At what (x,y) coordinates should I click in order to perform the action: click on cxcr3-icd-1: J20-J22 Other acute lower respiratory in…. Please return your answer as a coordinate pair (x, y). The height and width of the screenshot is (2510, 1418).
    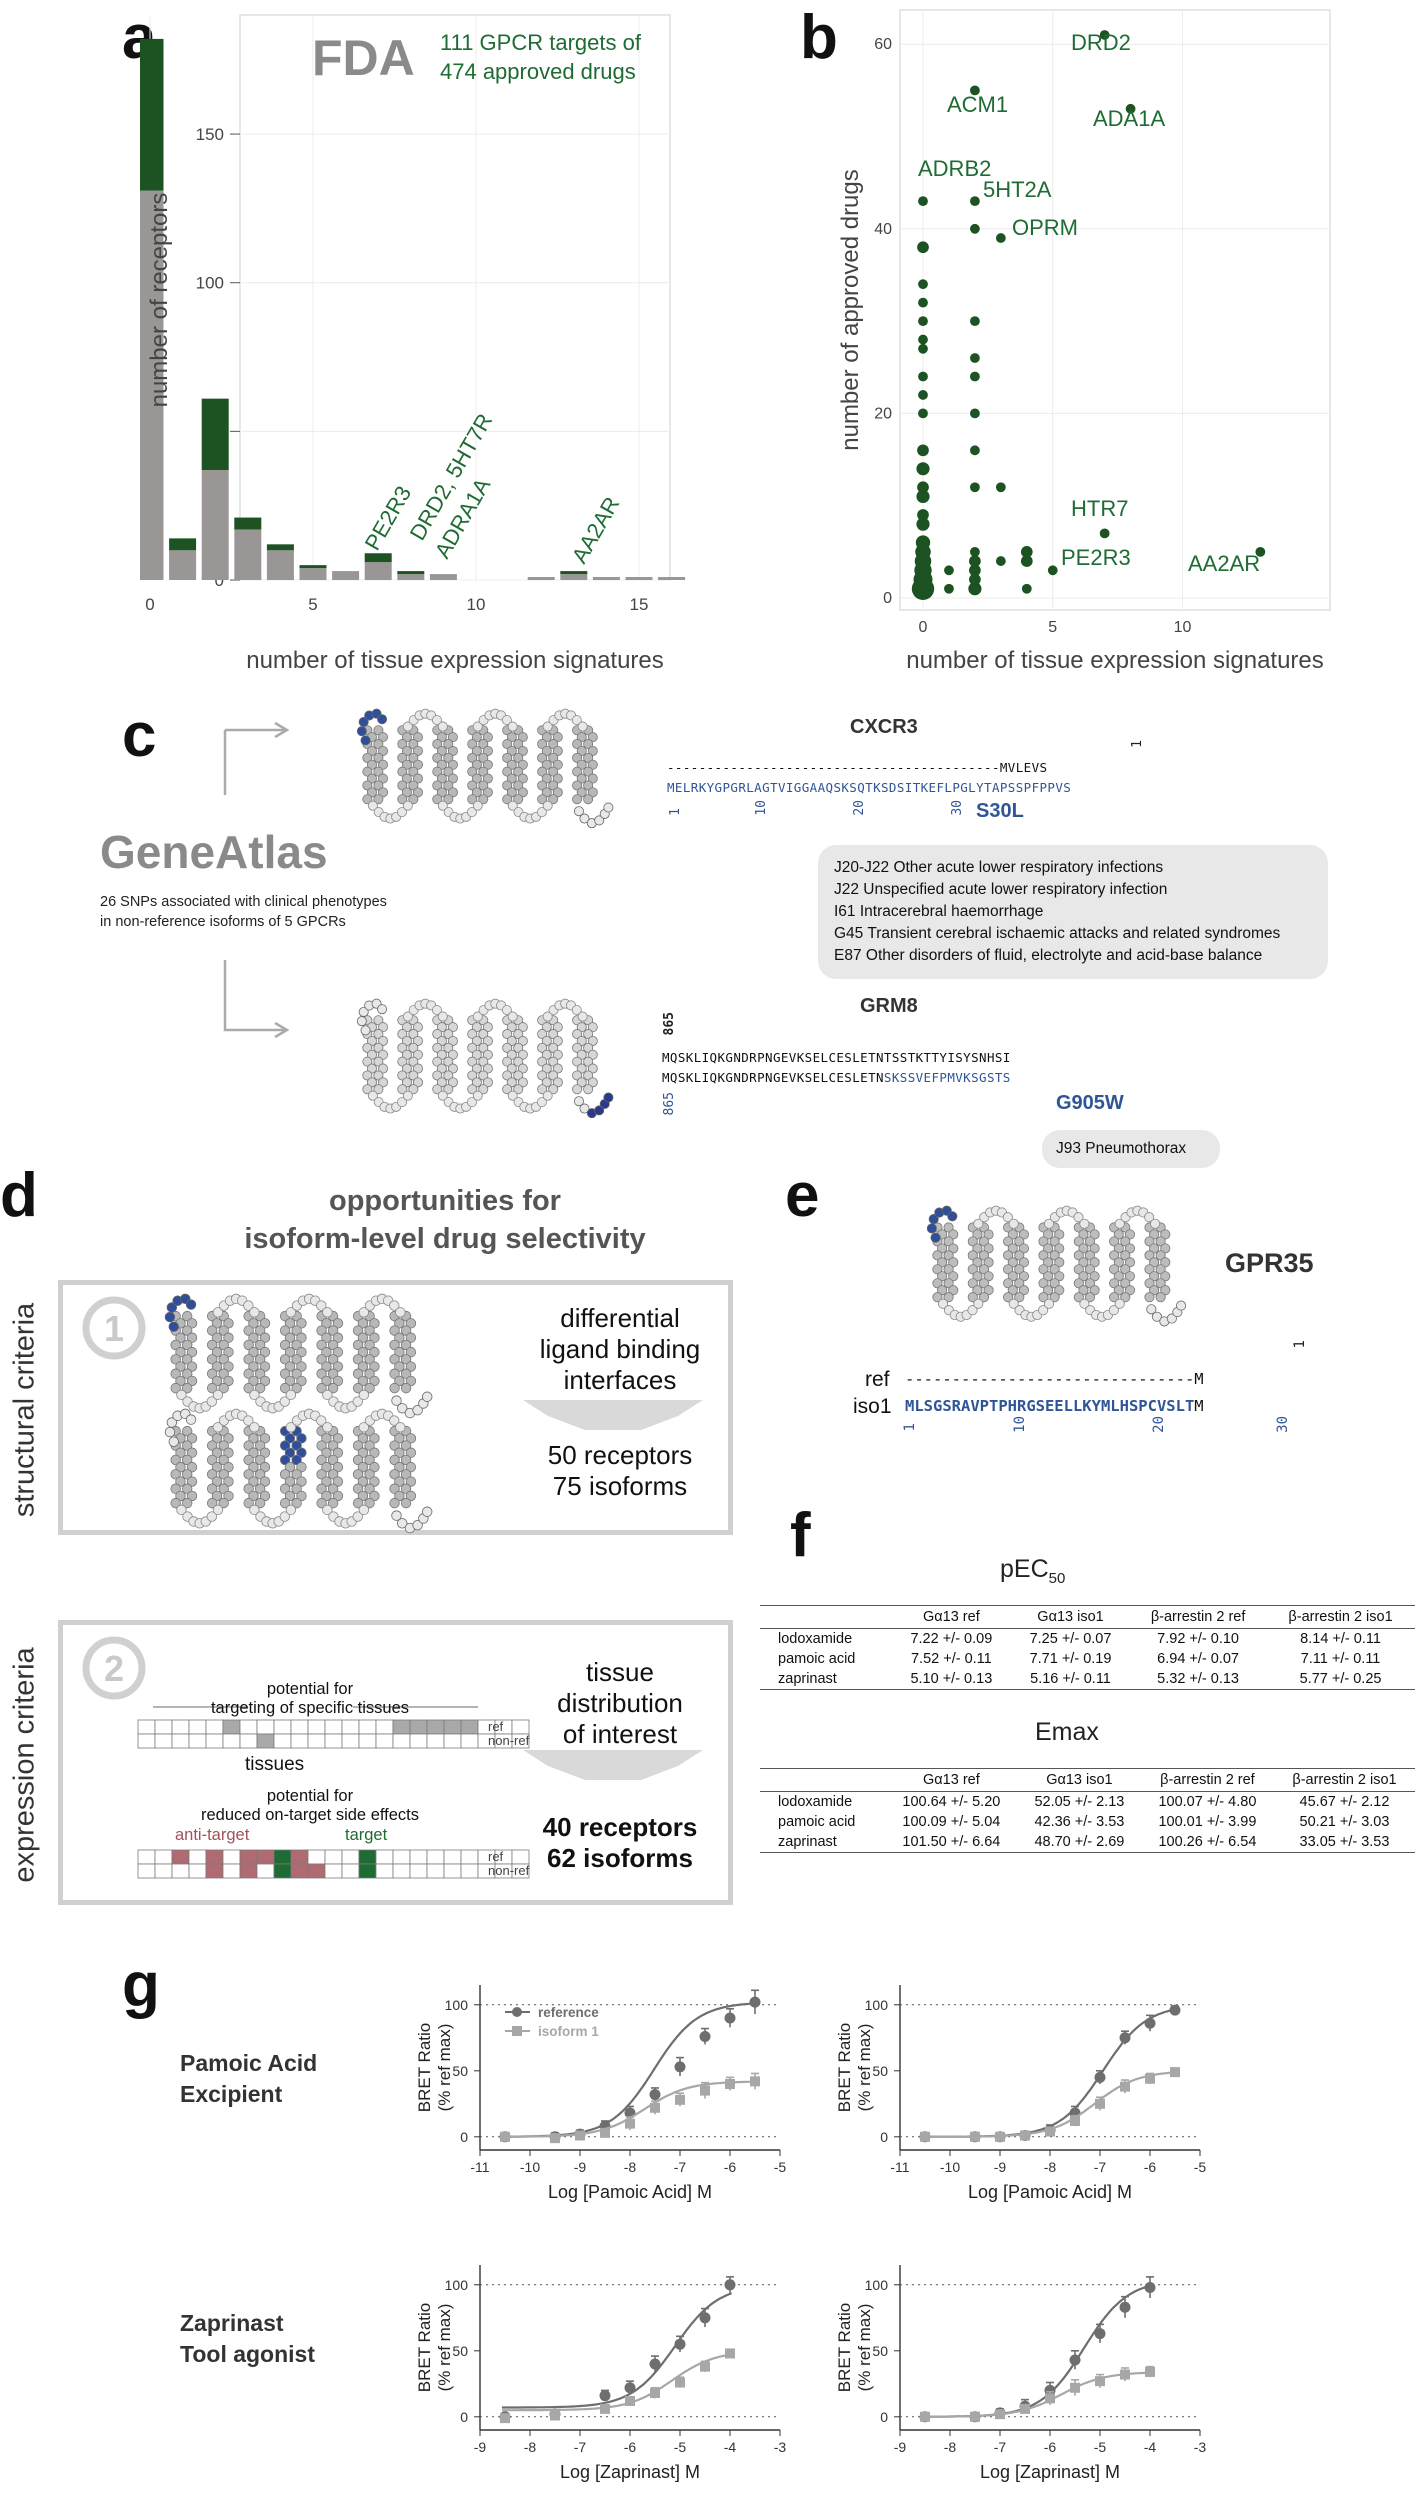
    Looking at the image, I should click on (999, 867).